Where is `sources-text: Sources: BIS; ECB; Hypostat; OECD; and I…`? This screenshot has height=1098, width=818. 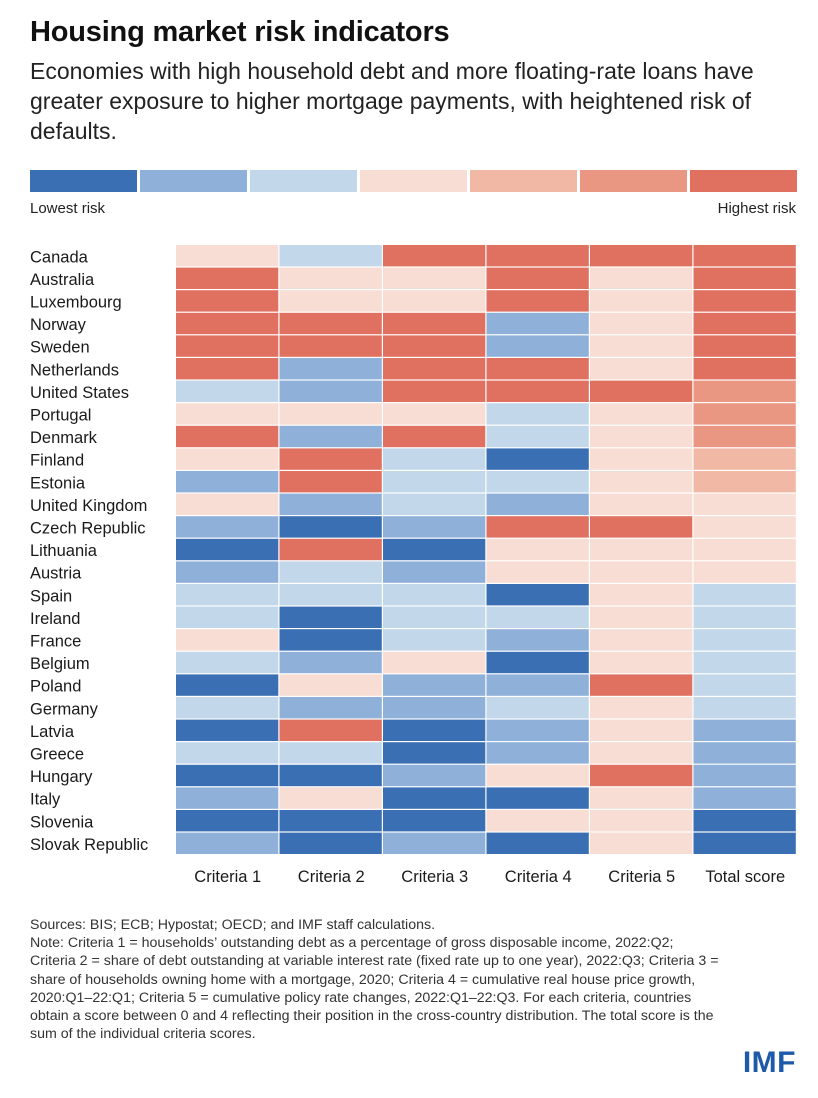 sources-text: Sources: BIS; ECB; Hypostat; OECD; and I… is located at coordinates (233, 925).